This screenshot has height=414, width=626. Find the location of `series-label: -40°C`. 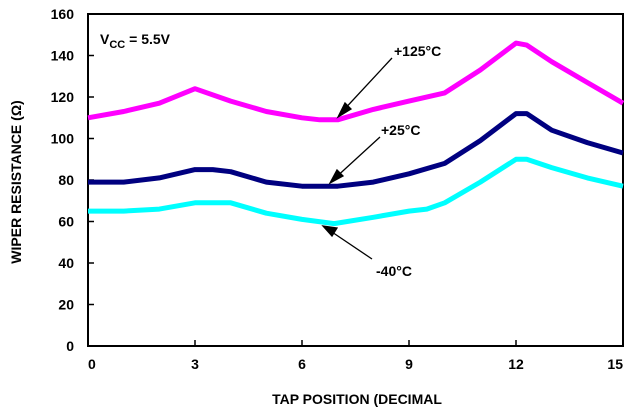

series-label: -40°C is located at coordinates (394, 271).